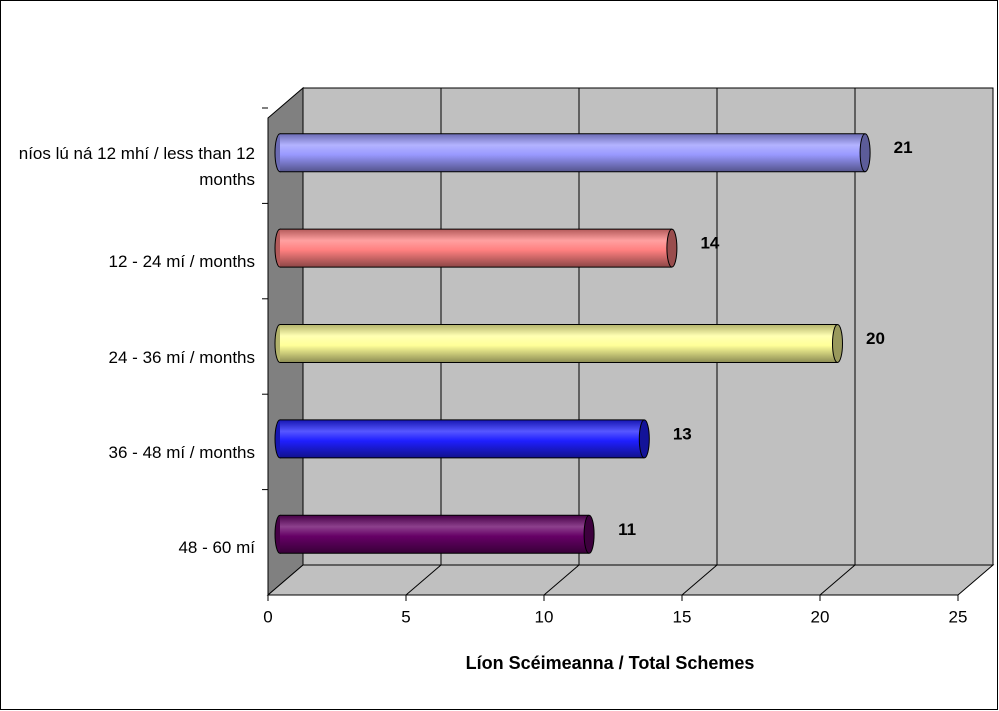 The height and width of the screenshot is (711, 999). What do you see at coordinates (181, 452) in the screenshot?
I see `y-tick-label: 36 - 48 mí / months` at bounding box center [181, 452].